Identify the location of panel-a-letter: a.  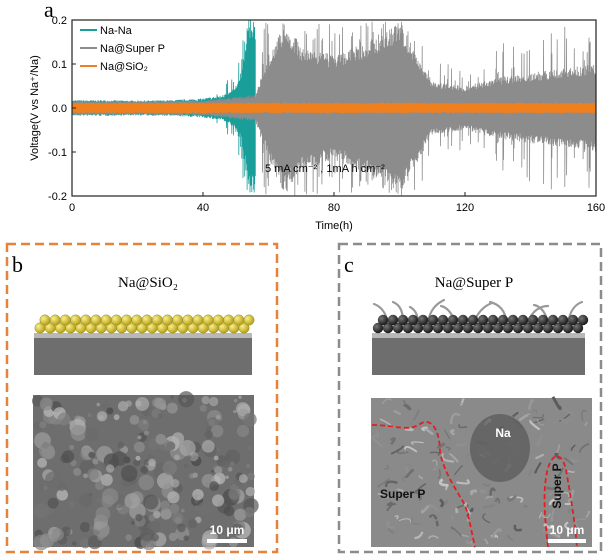
(49, 11).